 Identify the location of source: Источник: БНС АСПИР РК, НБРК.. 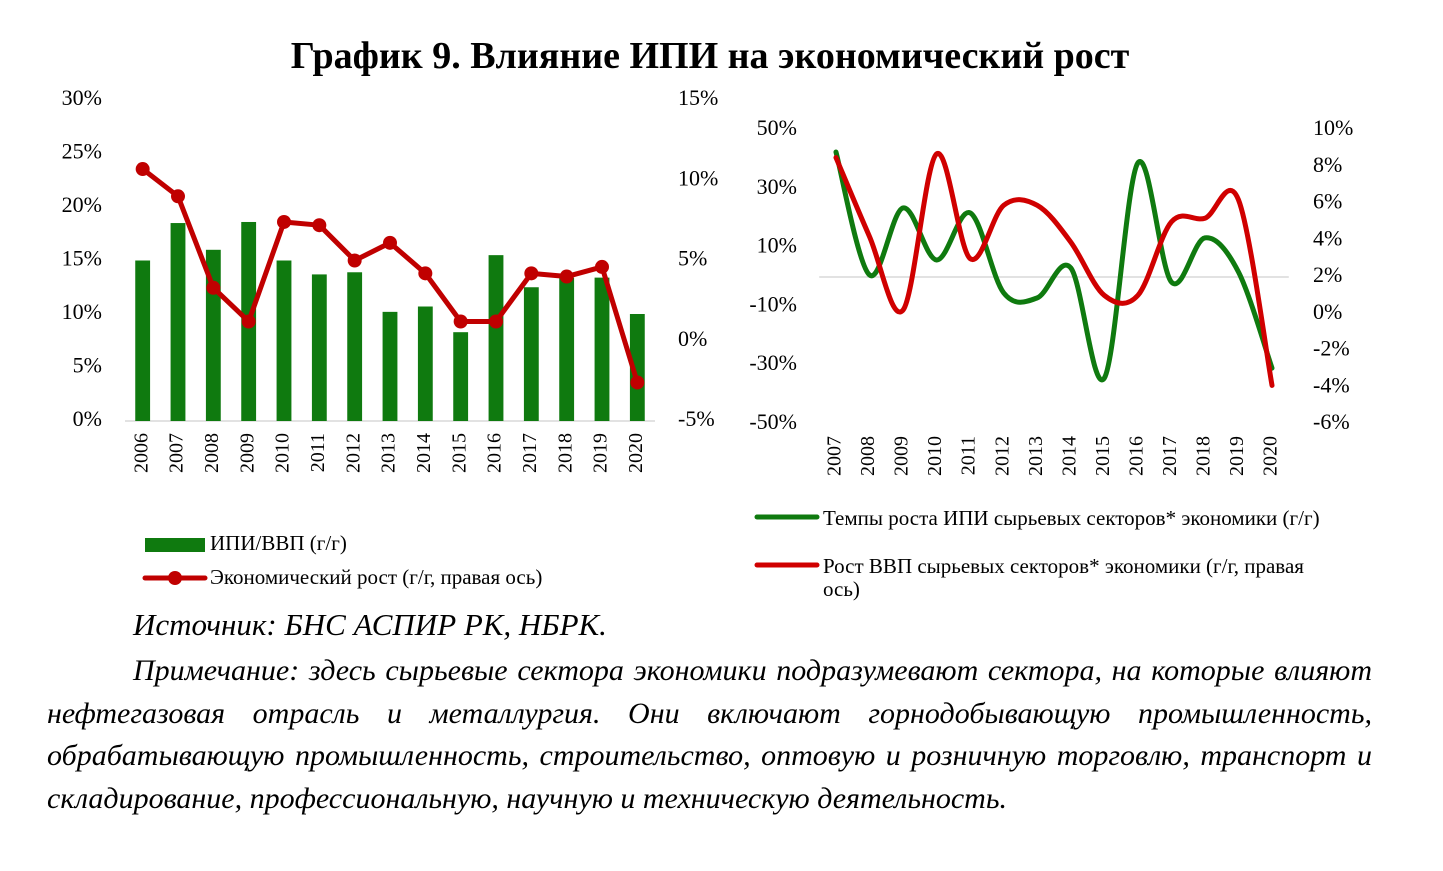
(370, 624).